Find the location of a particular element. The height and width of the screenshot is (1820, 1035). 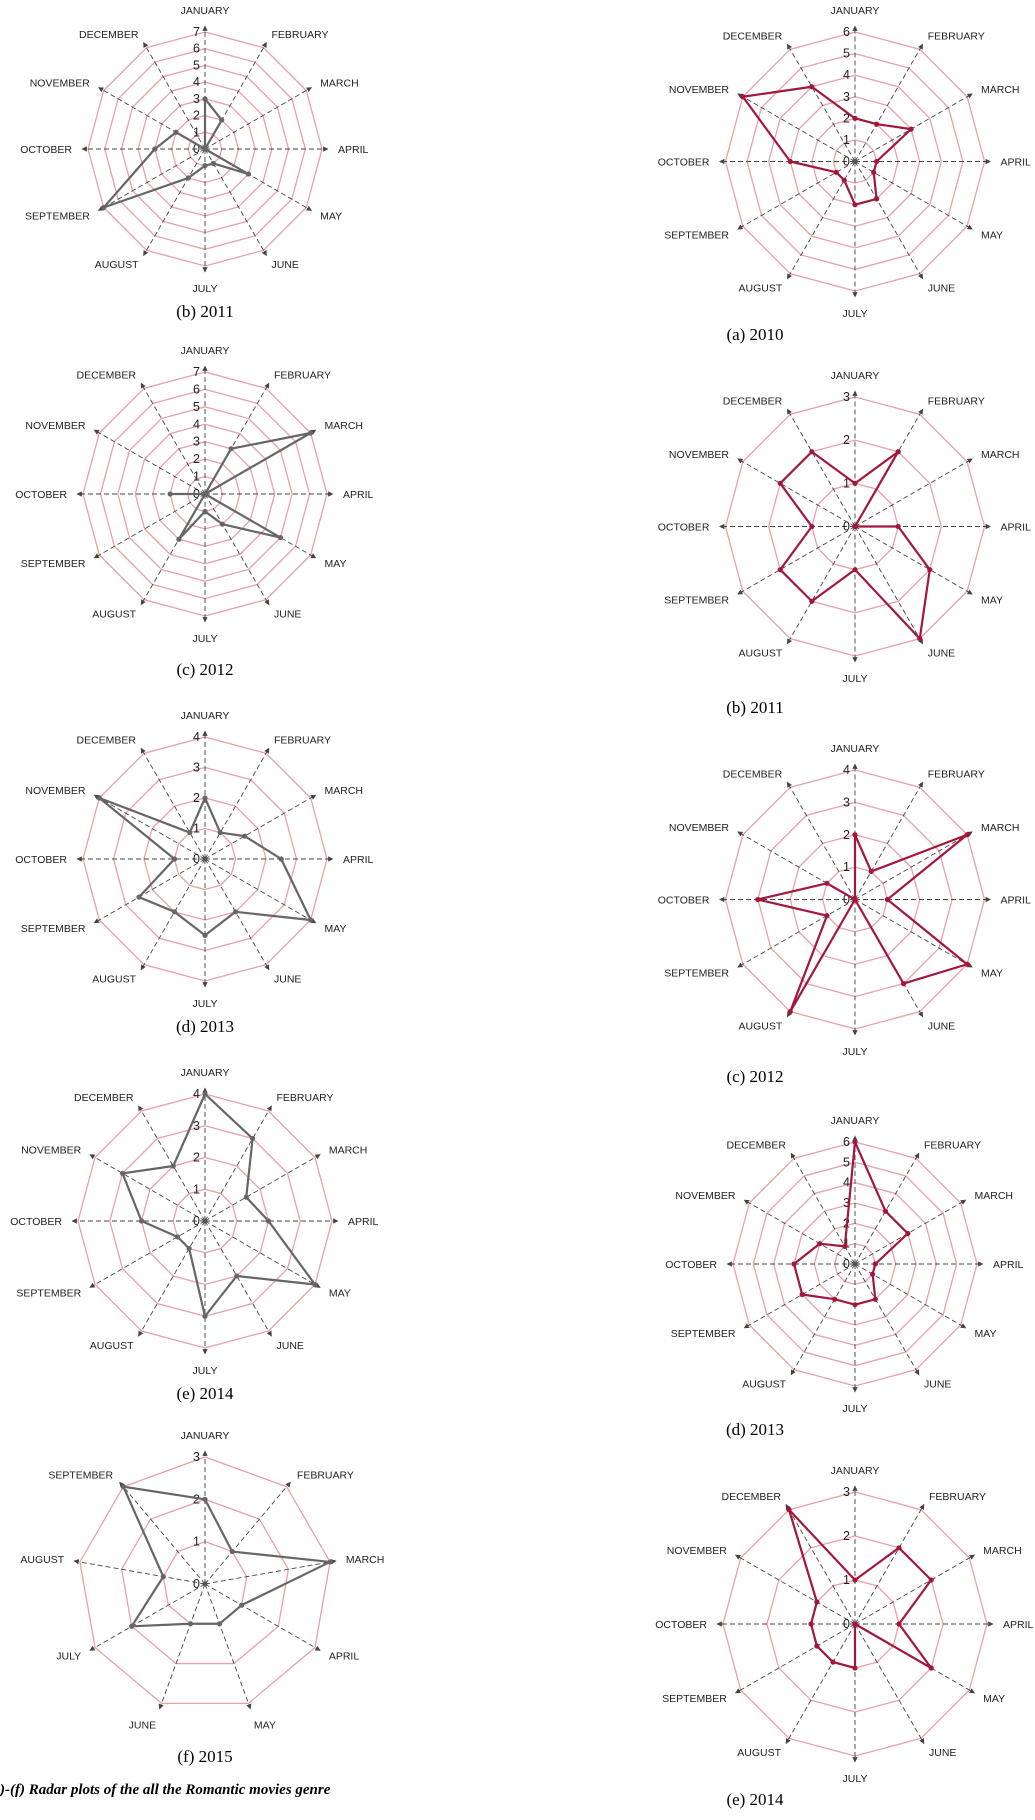

axis-label: SEPTEMBER is located at coordinates (696, 600).